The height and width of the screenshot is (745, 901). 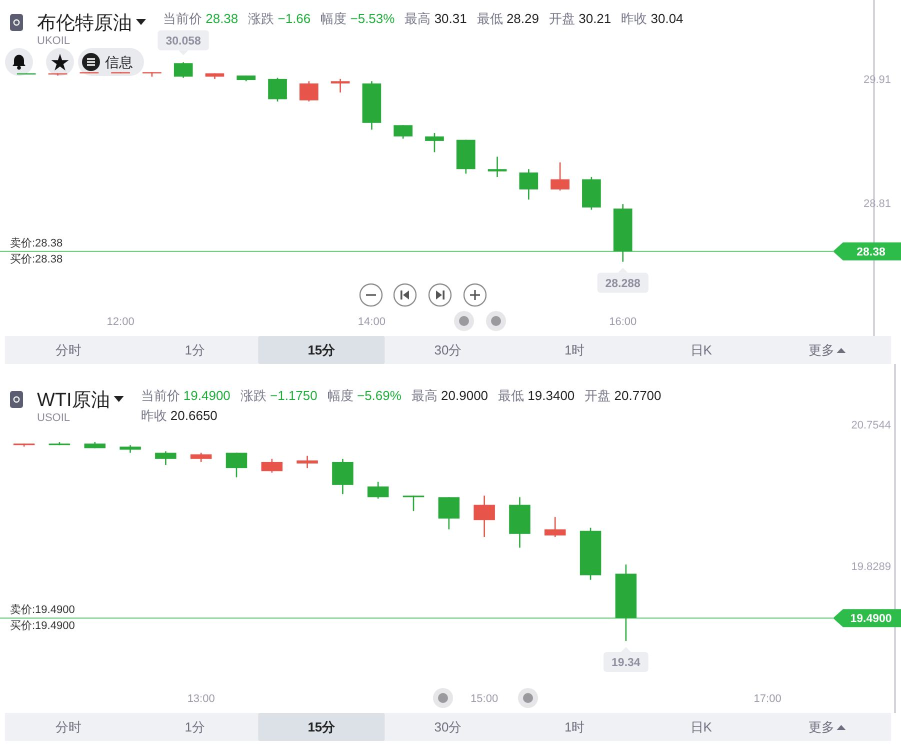 I want to click on annotation: 最高 30.31, so click(x=435, y=18).